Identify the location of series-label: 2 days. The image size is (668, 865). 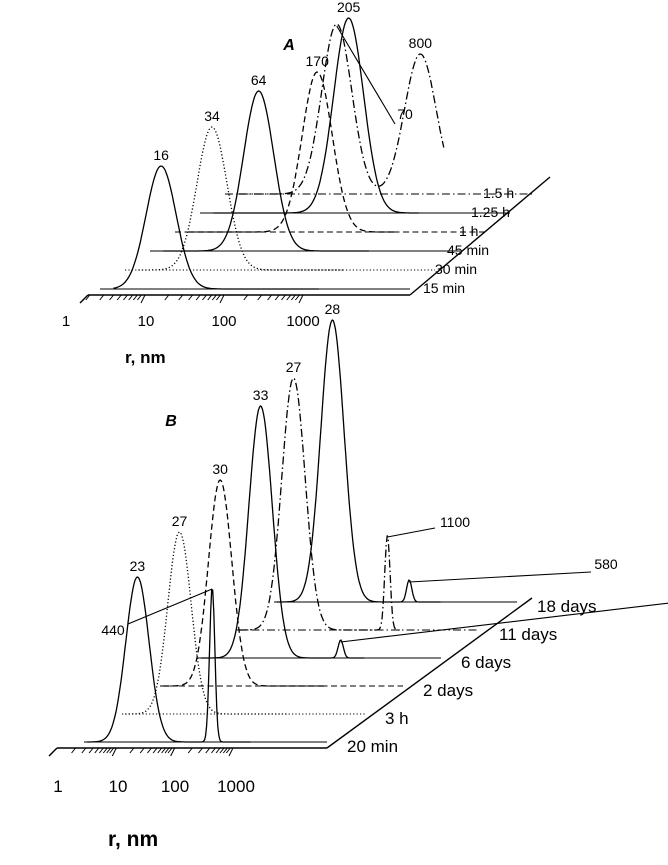
(448, 690).